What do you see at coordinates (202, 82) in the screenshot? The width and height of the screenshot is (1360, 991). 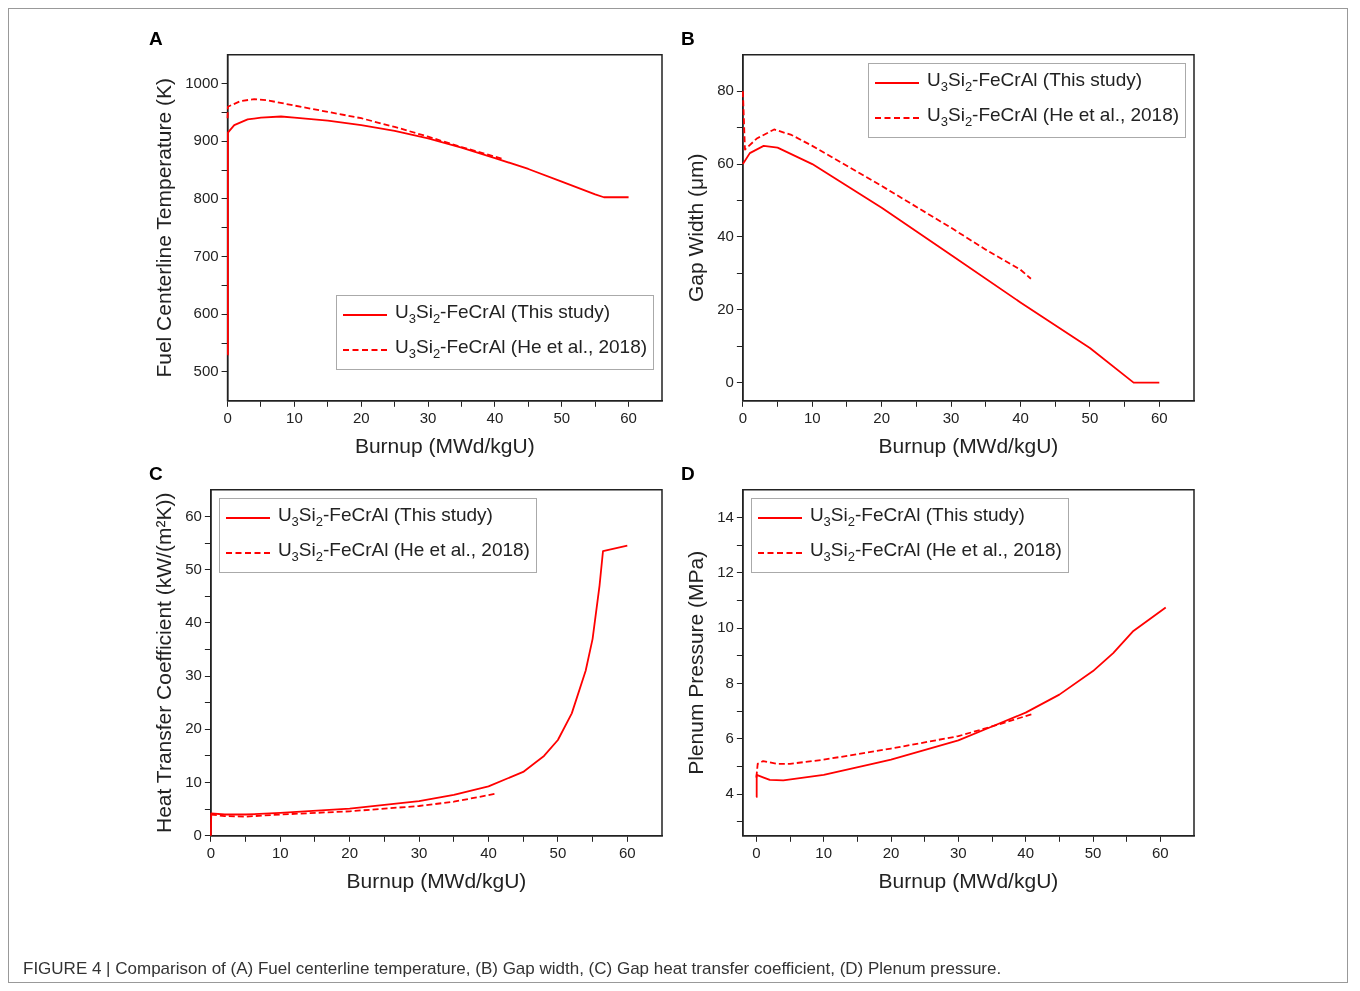 I see `y-tick-label: 1000` at bounding box center [202, 82].